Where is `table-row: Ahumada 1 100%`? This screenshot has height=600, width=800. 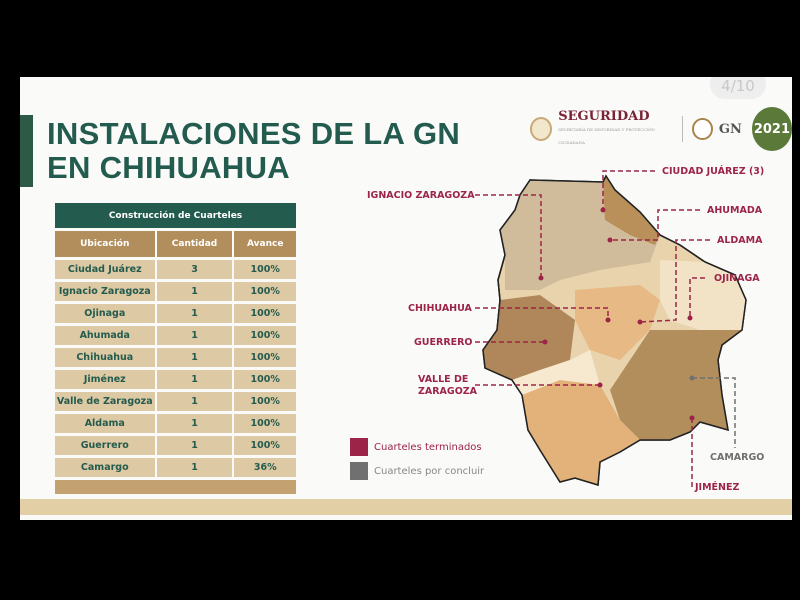 table-row: Ahumada 1 100% is located at coordinates (175, 335).